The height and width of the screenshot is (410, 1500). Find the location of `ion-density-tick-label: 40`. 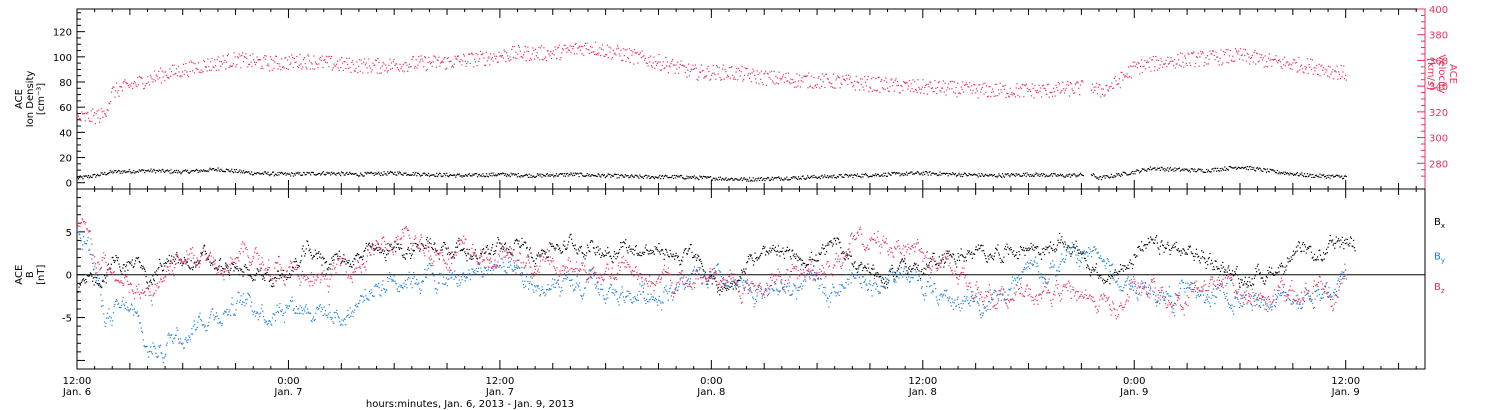

ion-density-tick-label: 40 is located at coordinates (65, 133).